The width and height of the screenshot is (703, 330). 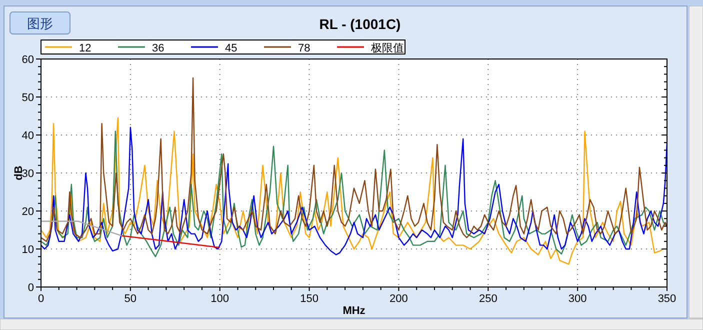 I want to click on x-tick-label: 150, so click(x=309, y=299).